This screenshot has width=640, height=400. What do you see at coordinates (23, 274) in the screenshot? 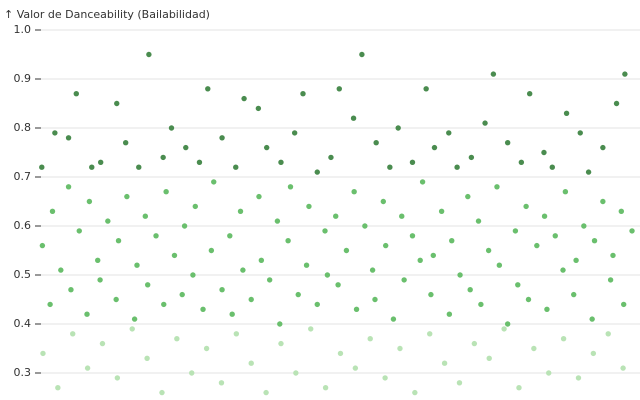
I see `y-tick-label: 0.5` at bounding box center [23, 274].